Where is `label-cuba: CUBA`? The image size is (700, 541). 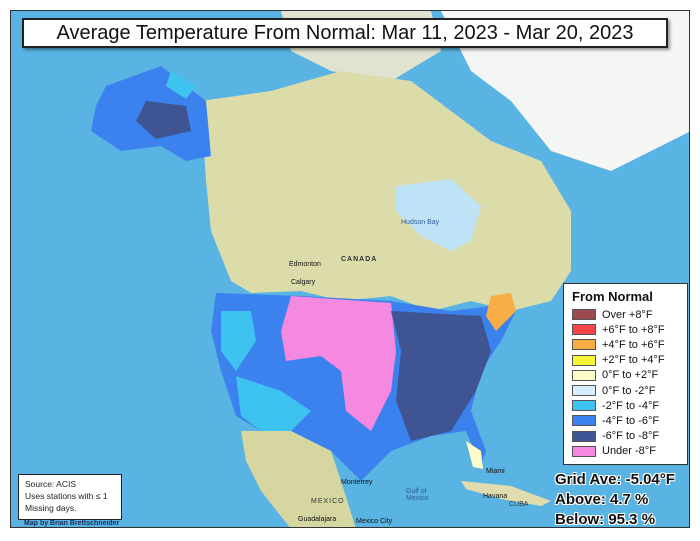
label-cuba: CUBA is located at coordinates (519, 504).